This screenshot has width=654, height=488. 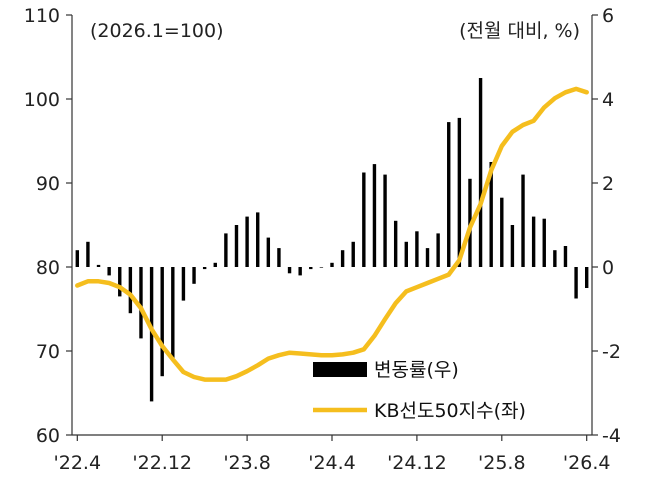 I want to click on right-tick-label: -4, so click(x=611, y=436).